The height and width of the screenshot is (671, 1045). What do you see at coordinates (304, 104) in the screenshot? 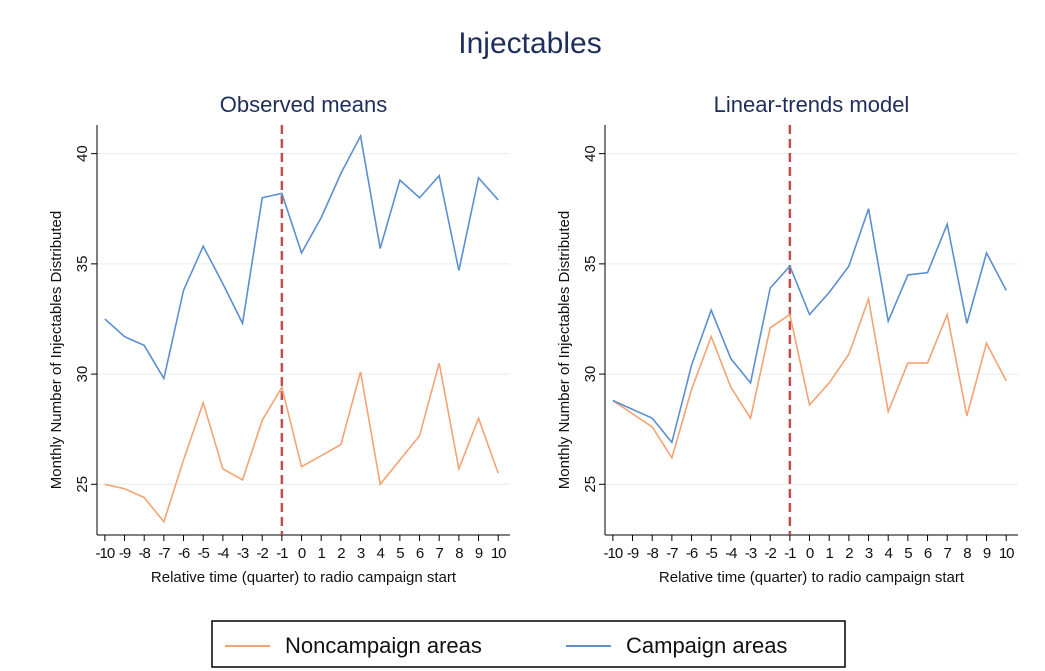
I see `panel-title: Observed means` at bounding box center [304, 104].